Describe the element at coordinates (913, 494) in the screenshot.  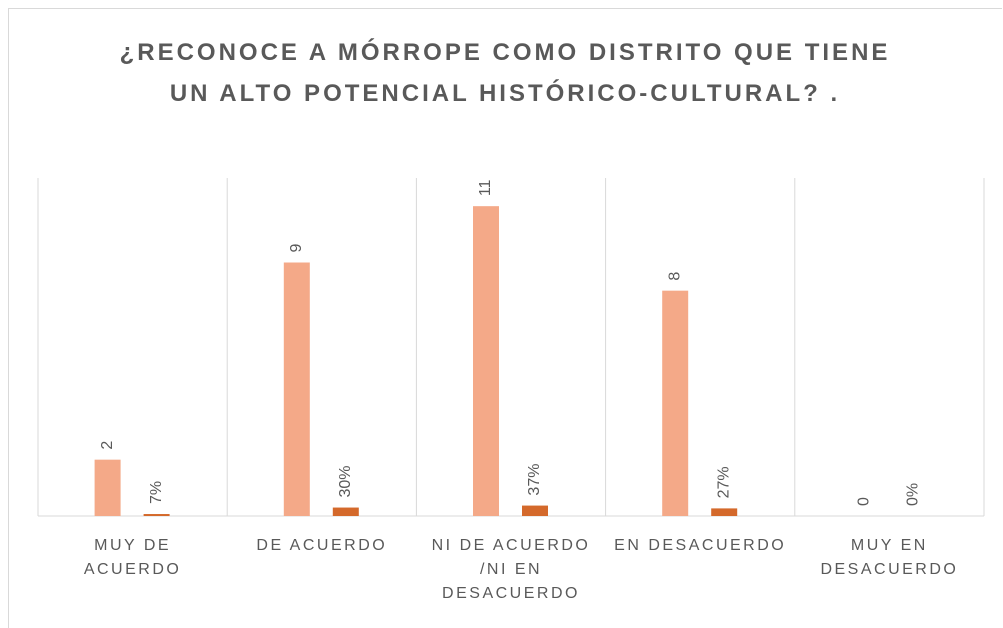
I see `data-label: 0%` at that location.